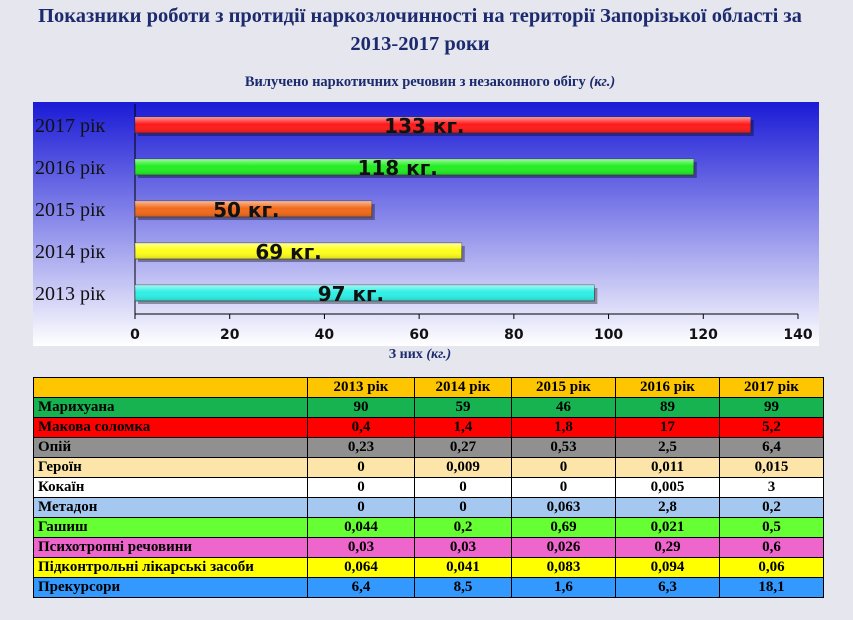  What do you see at coordinates (771, 427) in the screenshot?
I see `table-cell: 5,2` at bounding box center [771, 427].